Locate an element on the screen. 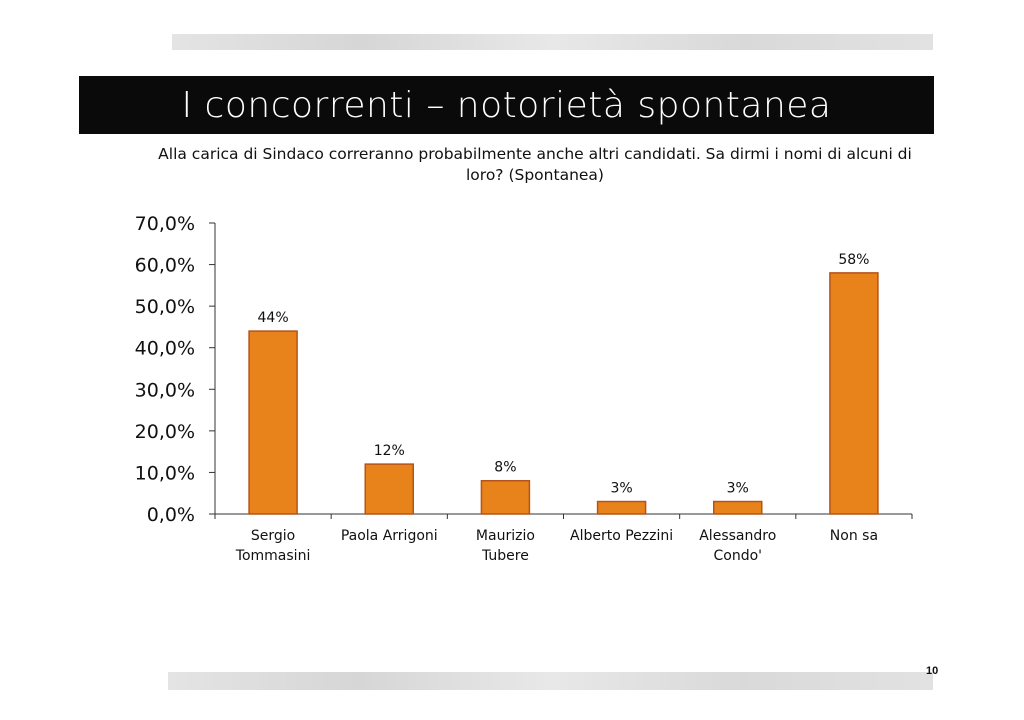 The image size is (1024, 720). y-tick-label: 30,0% is located at coordinates (165, 390).